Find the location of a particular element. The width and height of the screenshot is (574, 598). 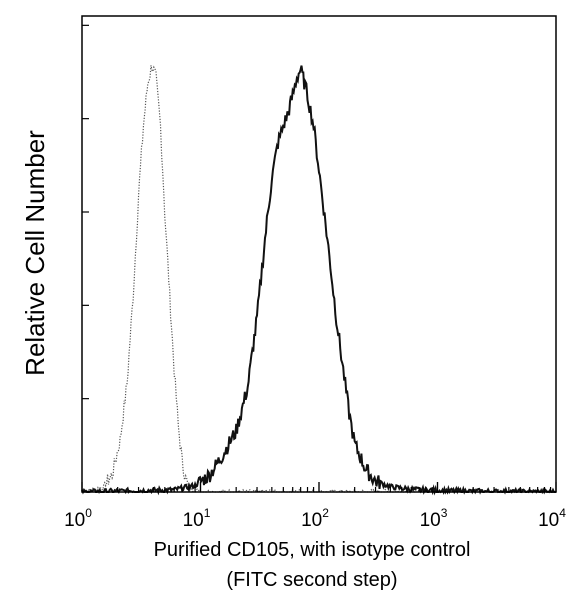

x-tick-labels: 10⁰ 10¹ 10² 10³ 10⁴ is located at coordinates (315, 518).